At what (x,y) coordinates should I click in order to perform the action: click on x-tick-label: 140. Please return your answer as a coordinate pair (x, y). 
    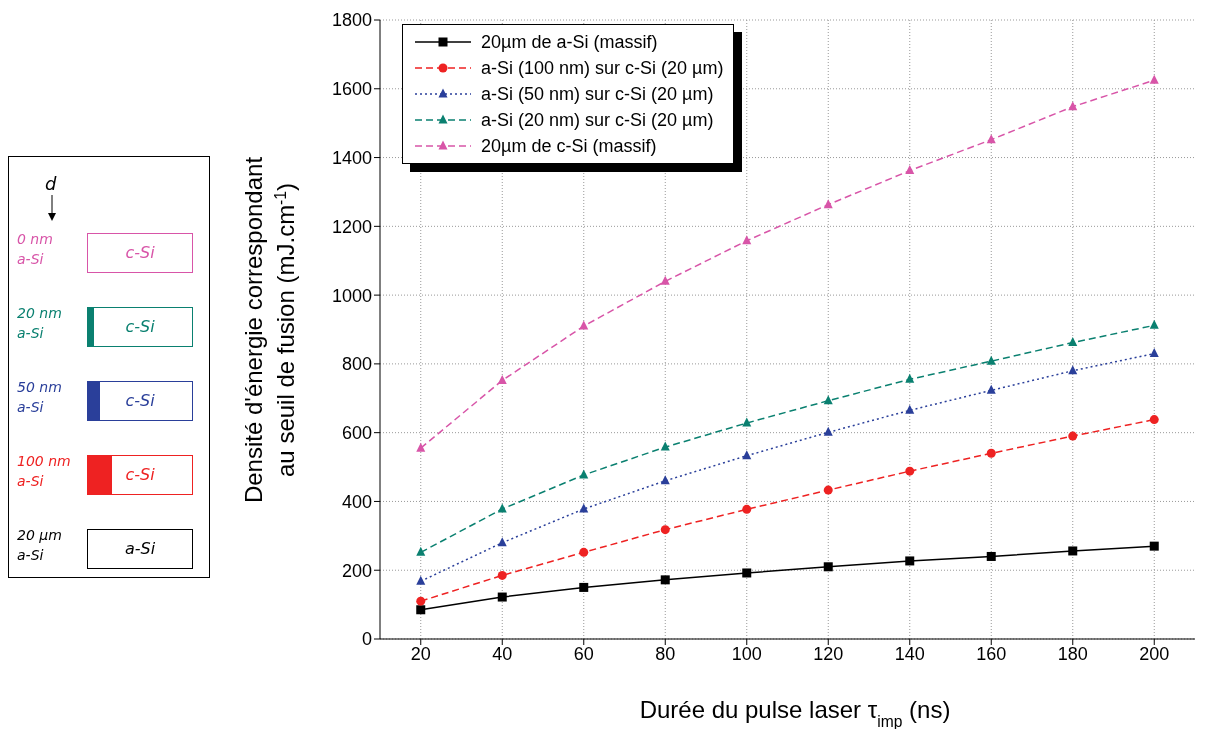
    Looking at the image, I should click on (909, 653).